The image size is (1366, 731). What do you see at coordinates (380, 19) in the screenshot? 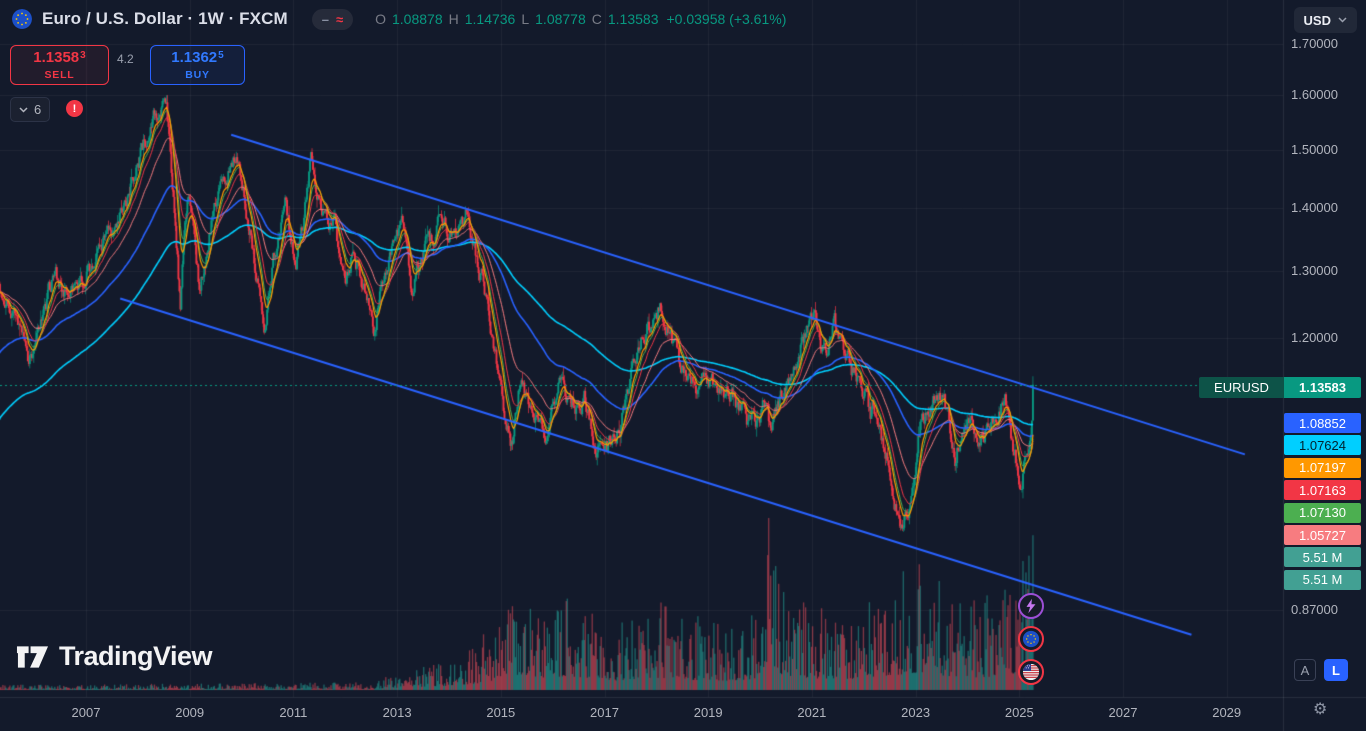
I see `open-label: O` at bounding box center [380, 19].